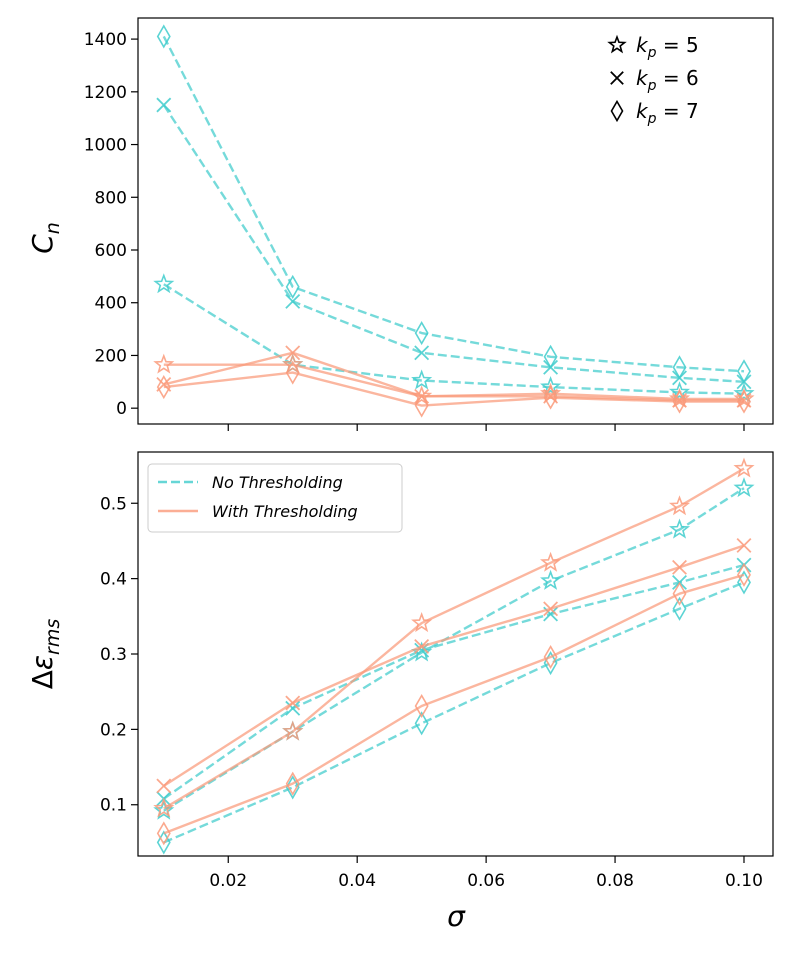 The height and width of the screenshot is (957, 797). I want to click on bottom-legend: No Thresholding With Thresholding, so click(275, 498).